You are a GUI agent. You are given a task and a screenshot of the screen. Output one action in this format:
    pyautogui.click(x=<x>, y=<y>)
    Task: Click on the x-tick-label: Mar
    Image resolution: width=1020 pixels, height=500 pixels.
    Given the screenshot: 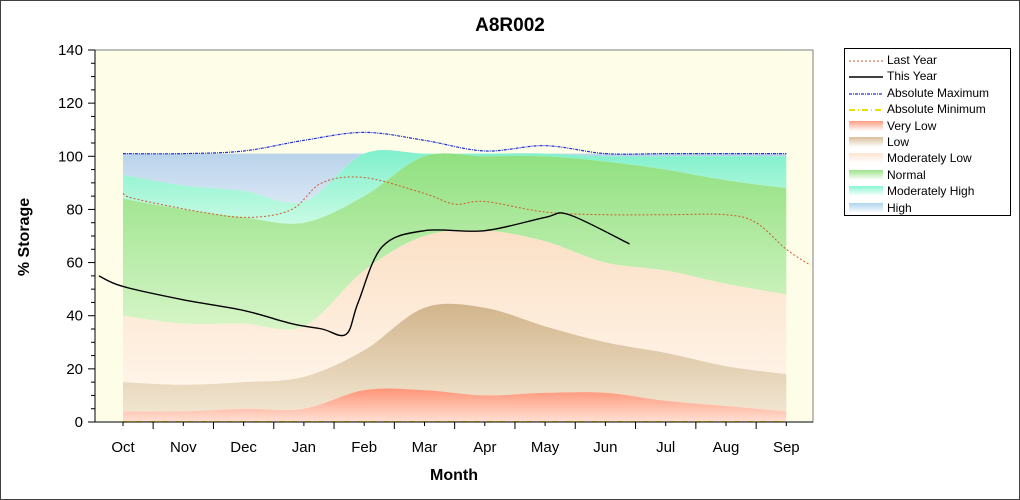 What is the action you would take?
    pyautogui.click(x=425, y=447)
    